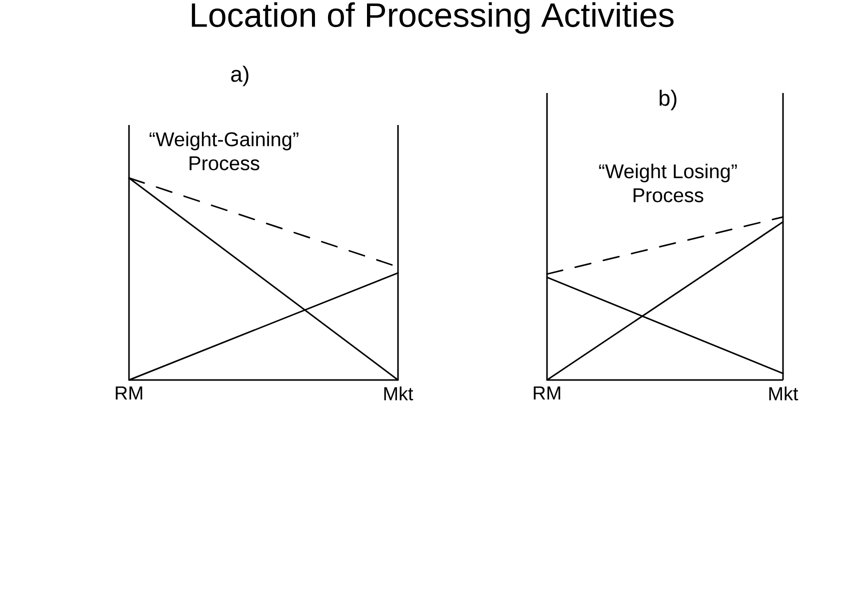 Image resolution: width=844 pixels, height=600 pixels. I want to click on chart-title: Location of Processing Activities, so click(433, 18).